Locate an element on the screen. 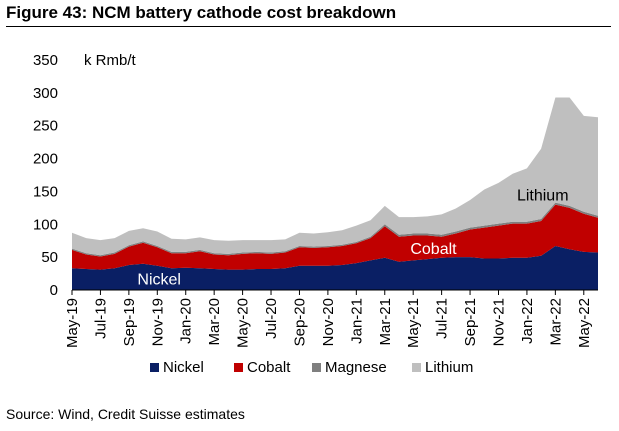 Image resolution: width=619 pixels, height=431 pixels. area-cobalt is located at coordinates (335, 237).